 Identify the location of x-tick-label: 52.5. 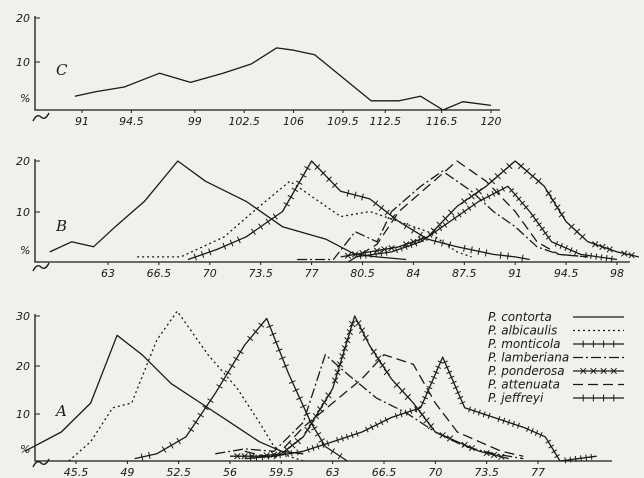
(178, 472).